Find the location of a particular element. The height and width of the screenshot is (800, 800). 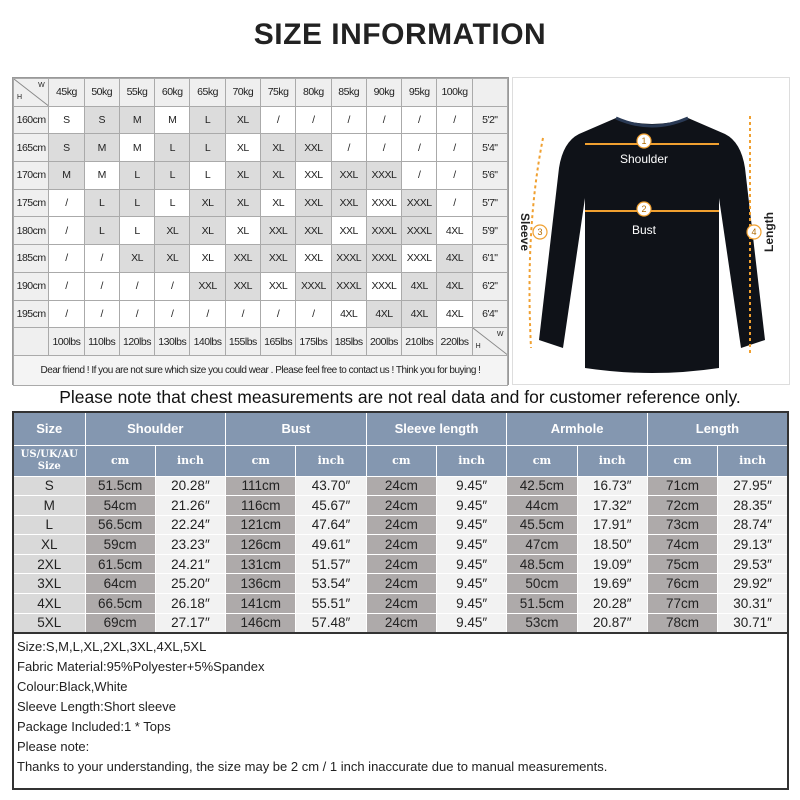

group-header: Length is located at coordinates (717, 428).